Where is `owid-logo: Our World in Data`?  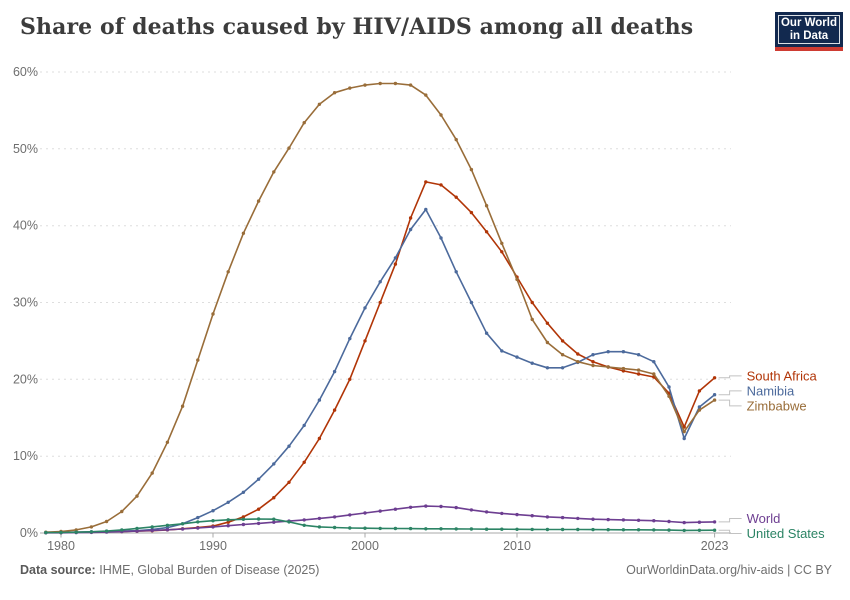
owid-logo: Our World in Data is located at coordinates (809, 31).